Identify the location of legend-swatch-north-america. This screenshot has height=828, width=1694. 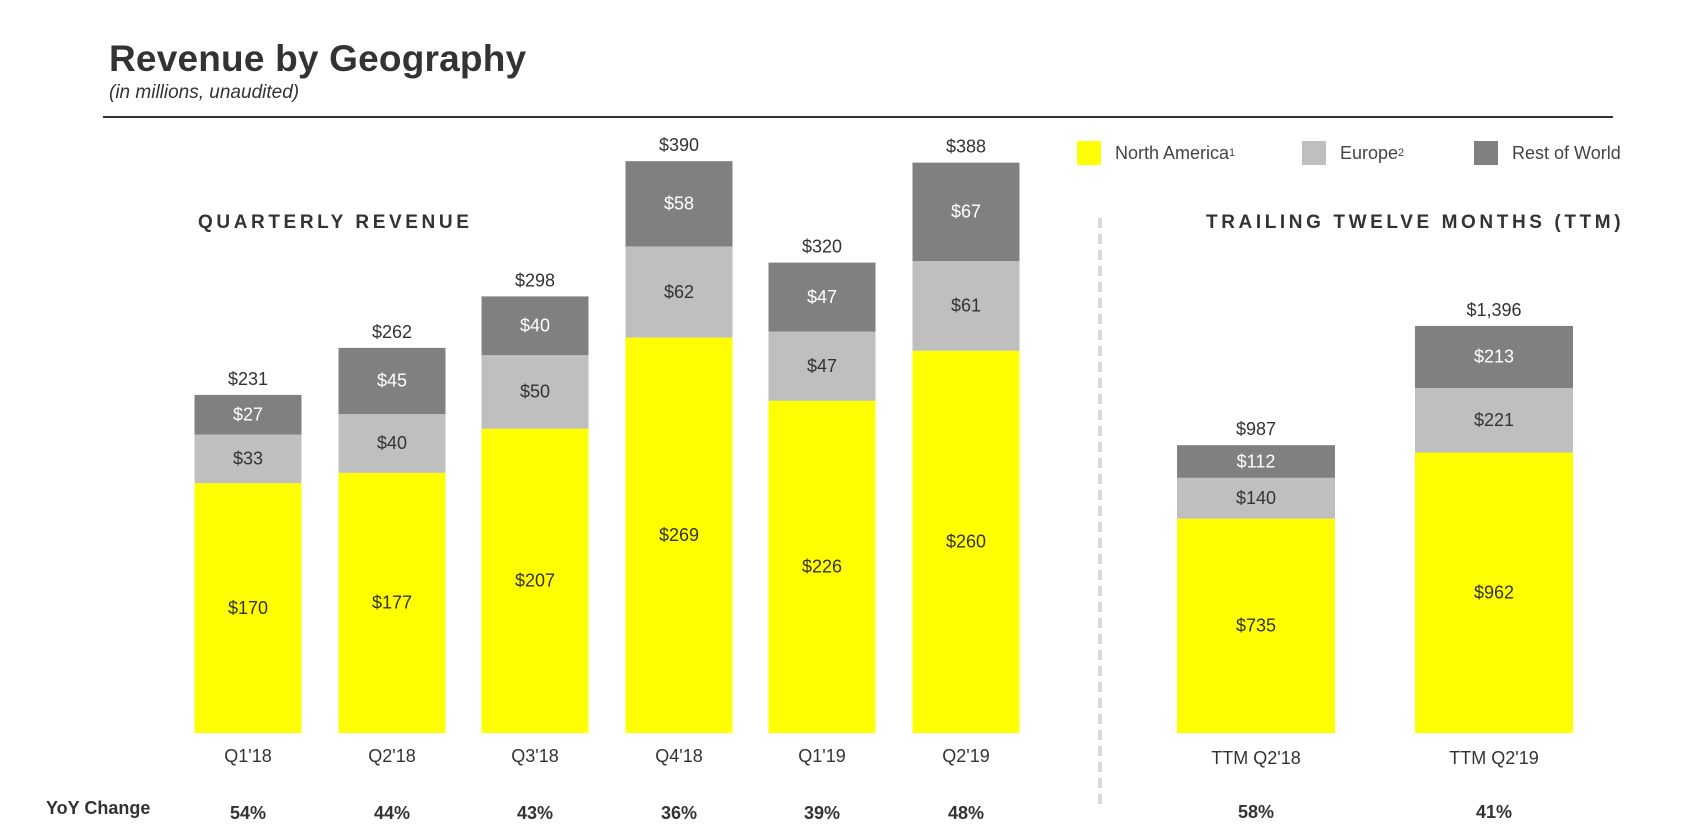
(1089, 153).